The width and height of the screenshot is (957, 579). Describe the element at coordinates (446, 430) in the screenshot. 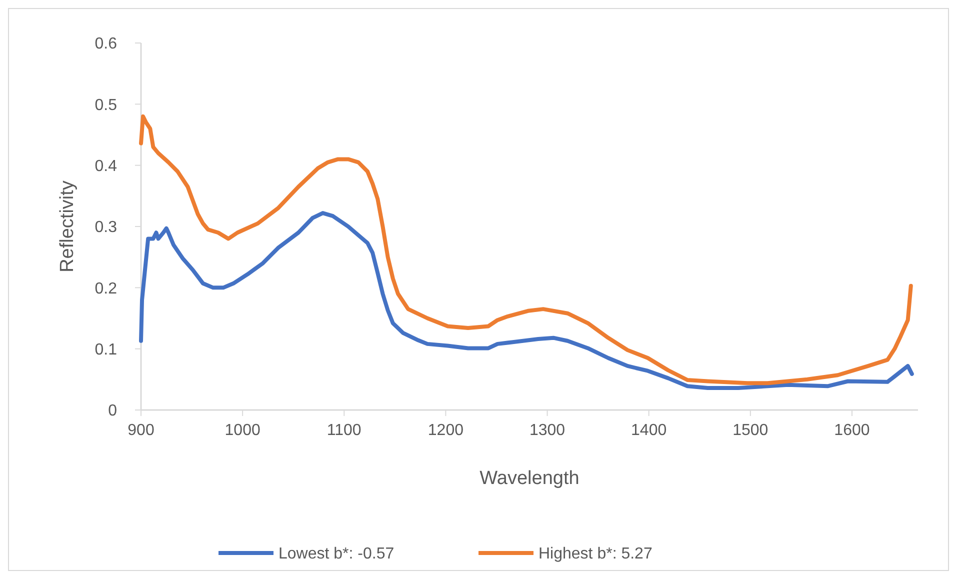

I see `x-tick-label: 1200` at that location.